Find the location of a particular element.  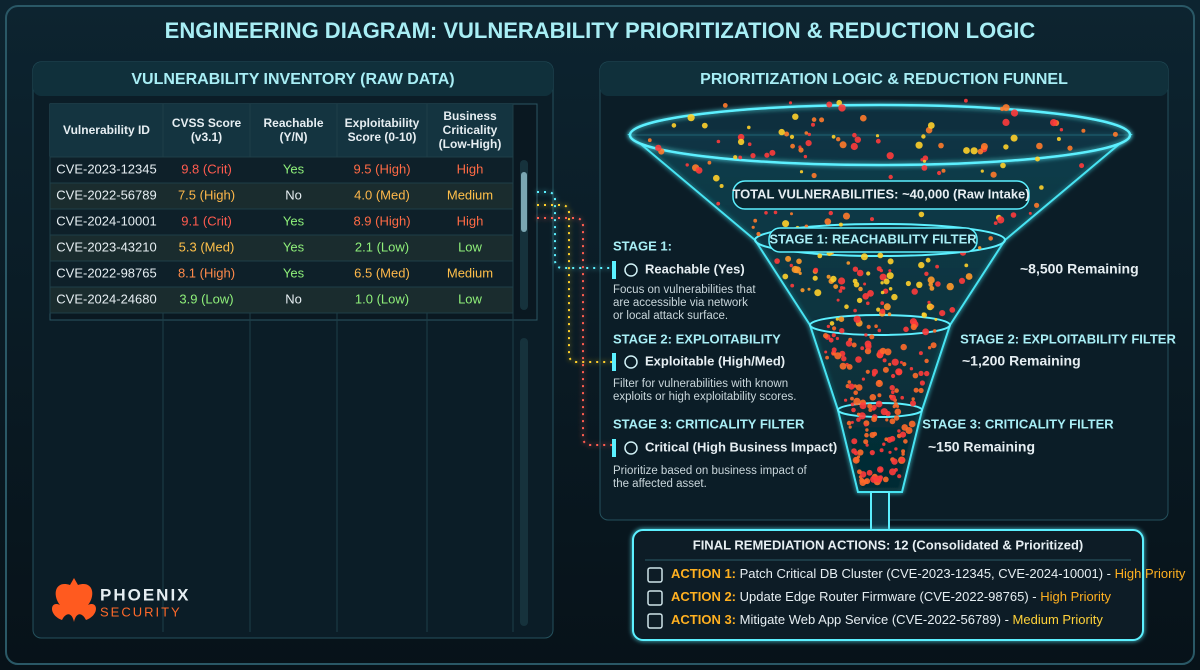

action-icon is located at coordinates (655, 575).